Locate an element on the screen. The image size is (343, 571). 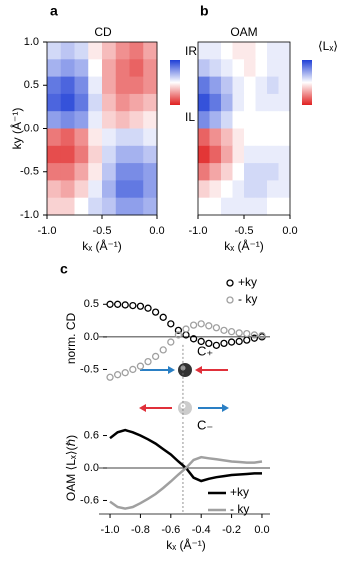
x-tick-label: 0.0 is located at coordinates (156, 231).